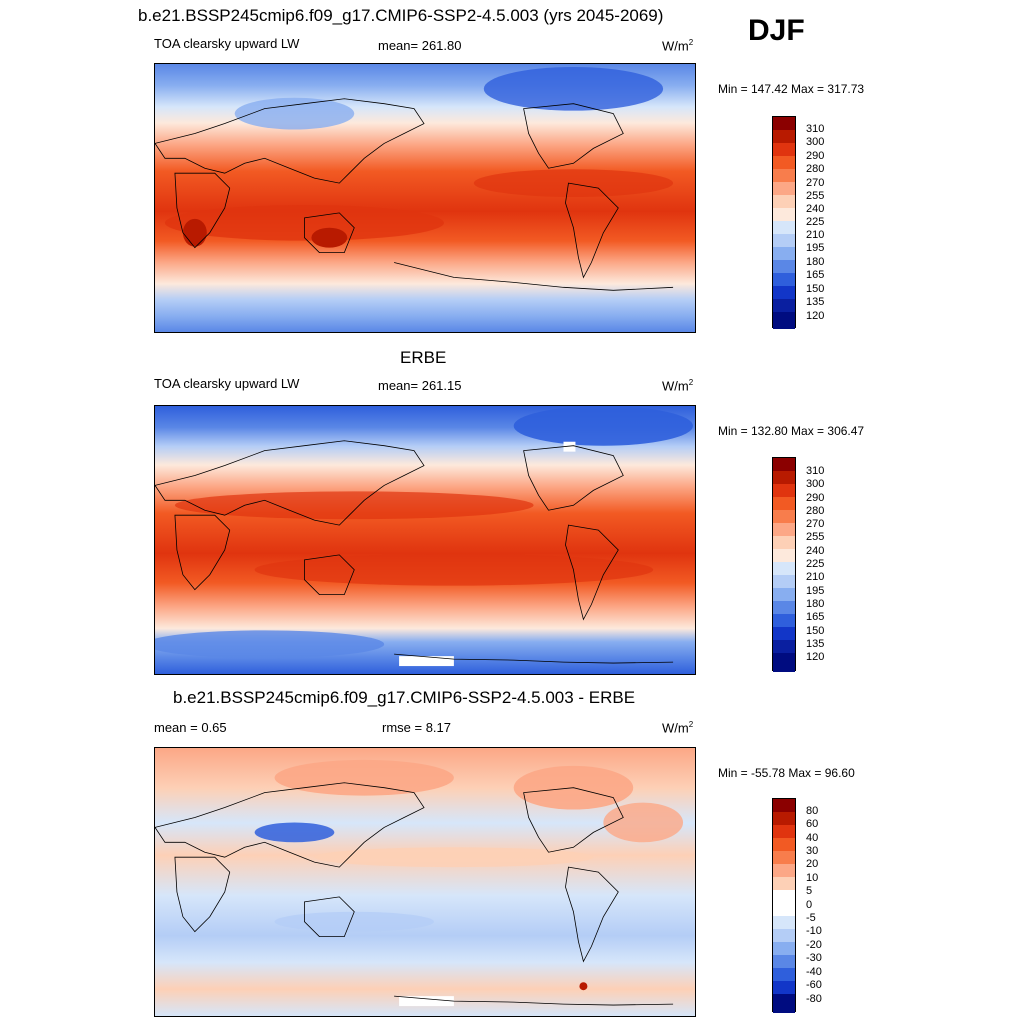 This screenshot has height=1024, width=1024. I want to click on colorbar-label: 30, so click(812, 851).